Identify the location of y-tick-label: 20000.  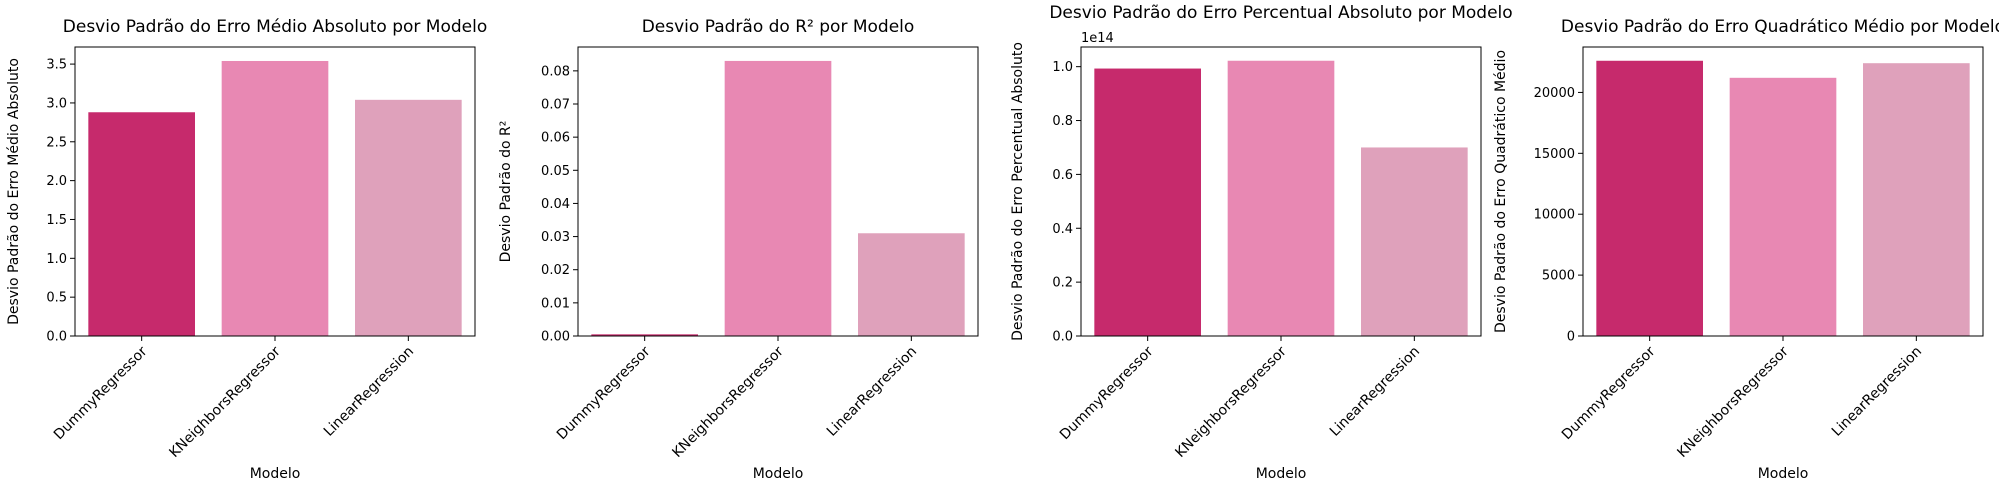
(1554, 93).